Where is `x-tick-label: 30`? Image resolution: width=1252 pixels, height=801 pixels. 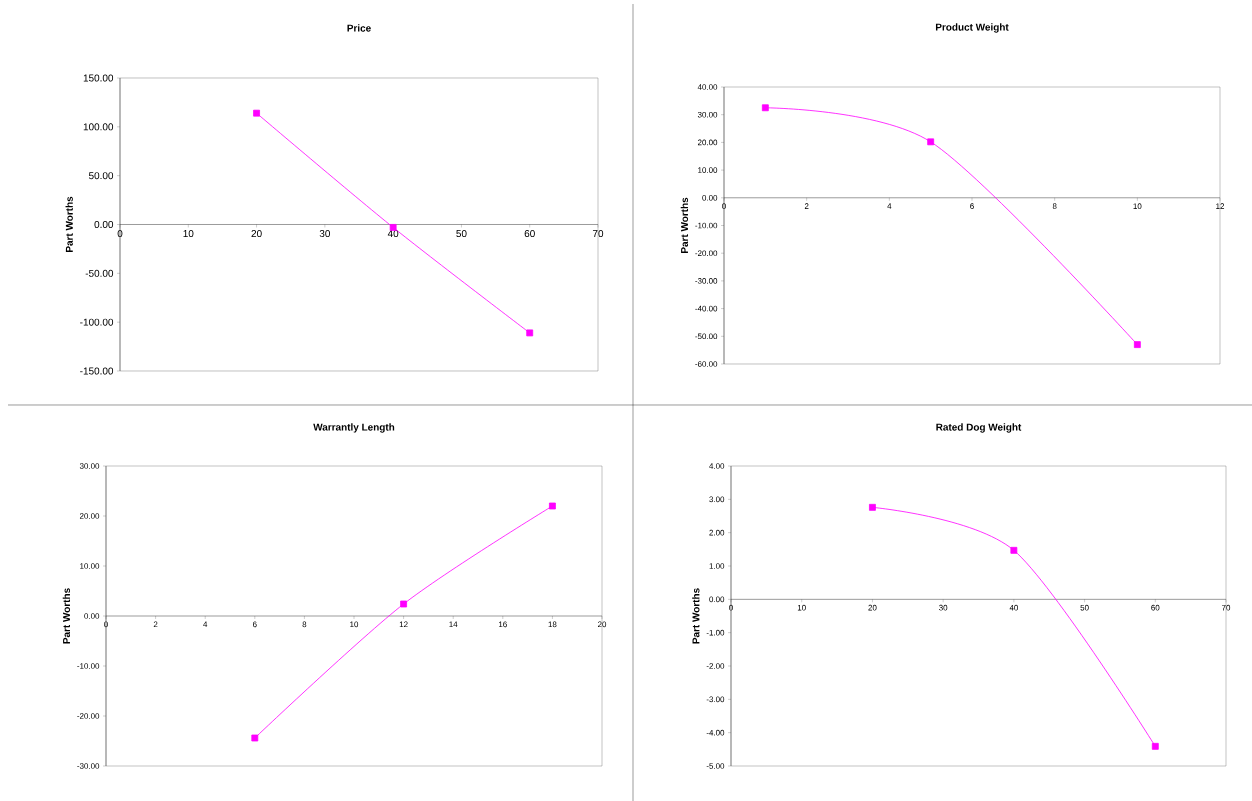 x-tick-label: 30 is located at coordinates (325, 234).